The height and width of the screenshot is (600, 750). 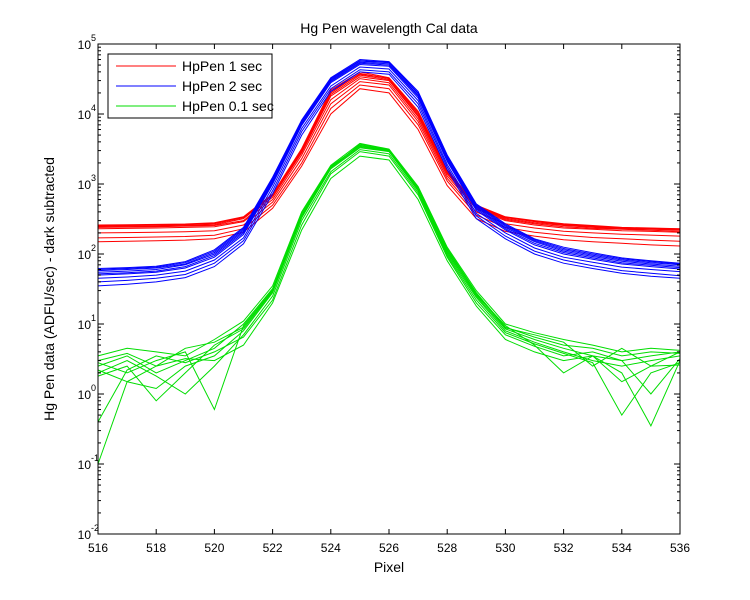 I want to click on y-axis-label: Hg Pen data (ADFU/sec) - dark subtracted, so click(x=49, y=289).